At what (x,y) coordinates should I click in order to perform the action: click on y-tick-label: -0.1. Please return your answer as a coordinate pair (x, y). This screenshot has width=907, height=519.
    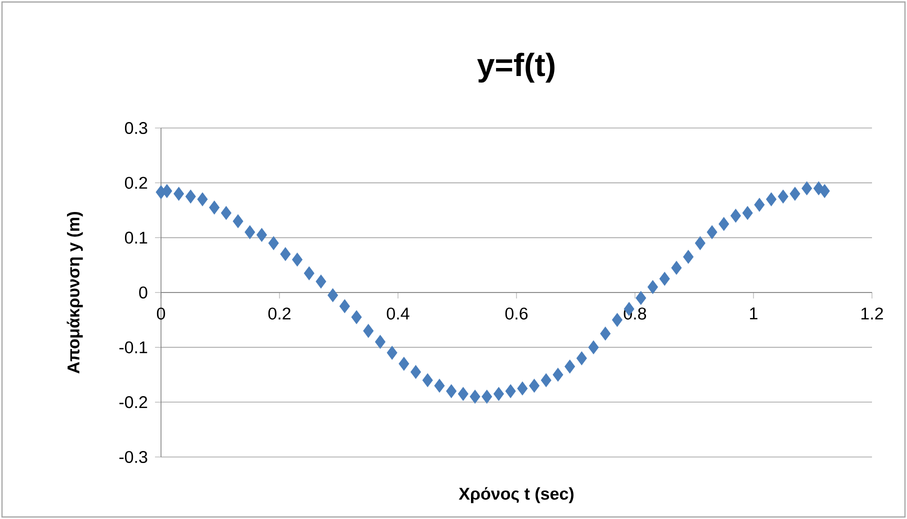
    Looking at the image, I should click on (133, 347).